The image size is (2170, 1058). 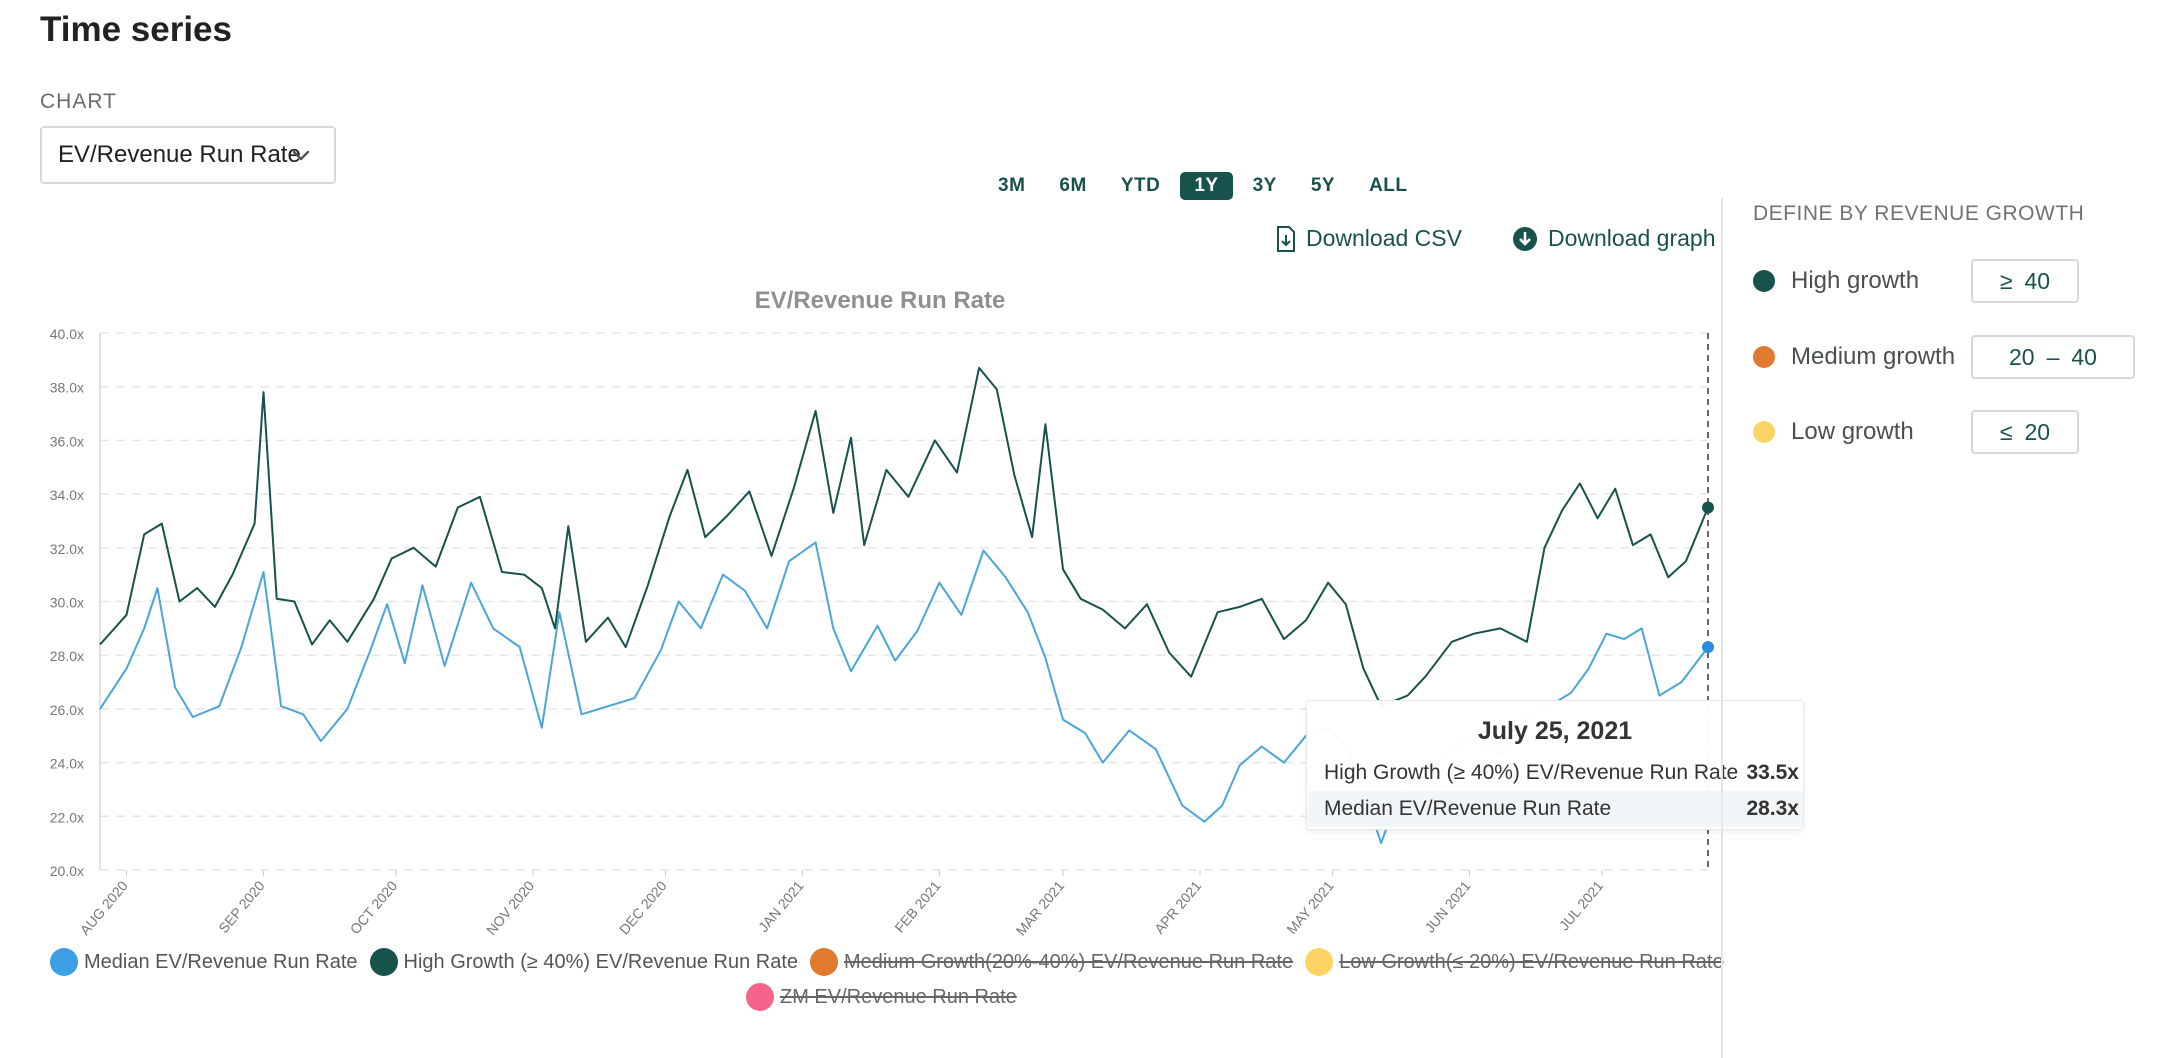 What do you see at coordinates (67, 871) in the screenshot?
I see `y-tick-label: 20.0x` at bounding box center [67, 871].